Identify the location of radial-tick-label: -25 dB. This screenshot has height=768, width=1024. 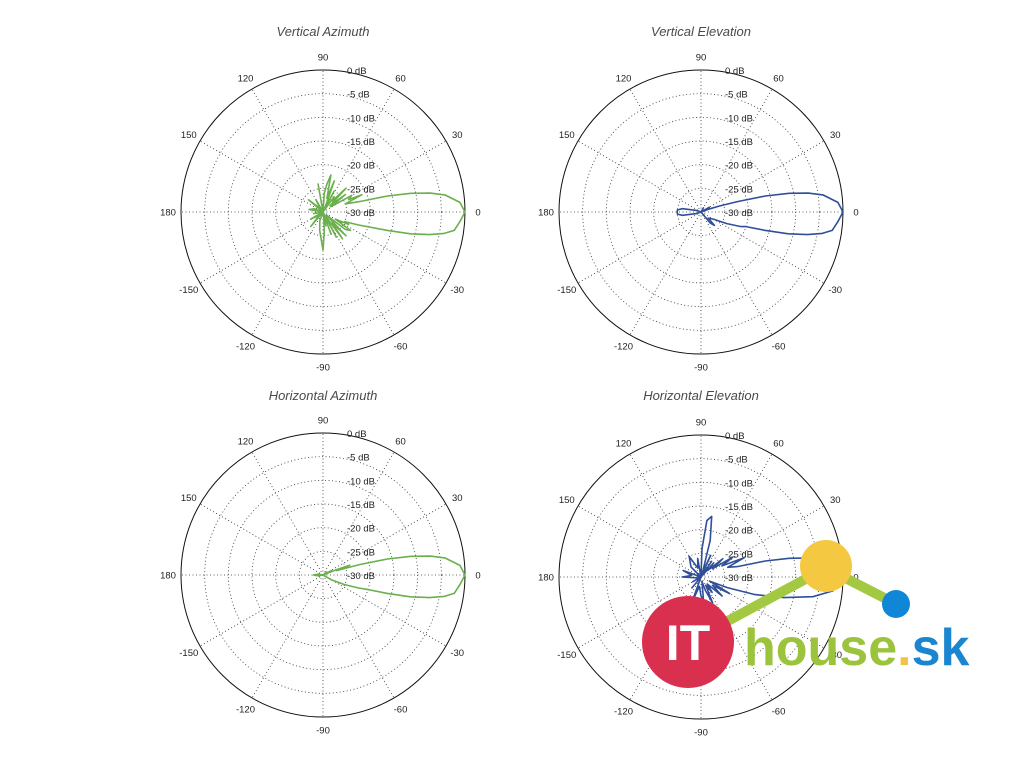
(739, 554).